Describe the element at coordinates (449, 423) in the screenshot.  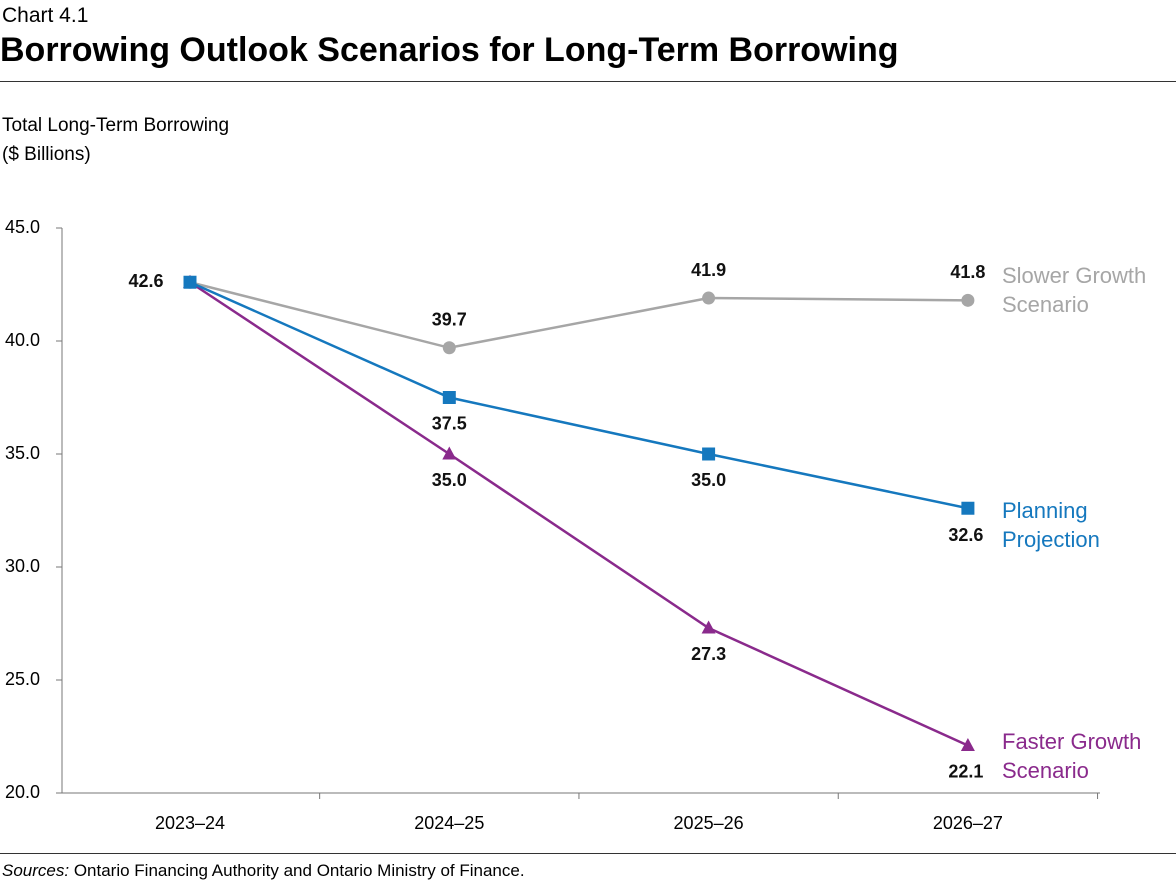
I see `data-label: 37.5` at that location.